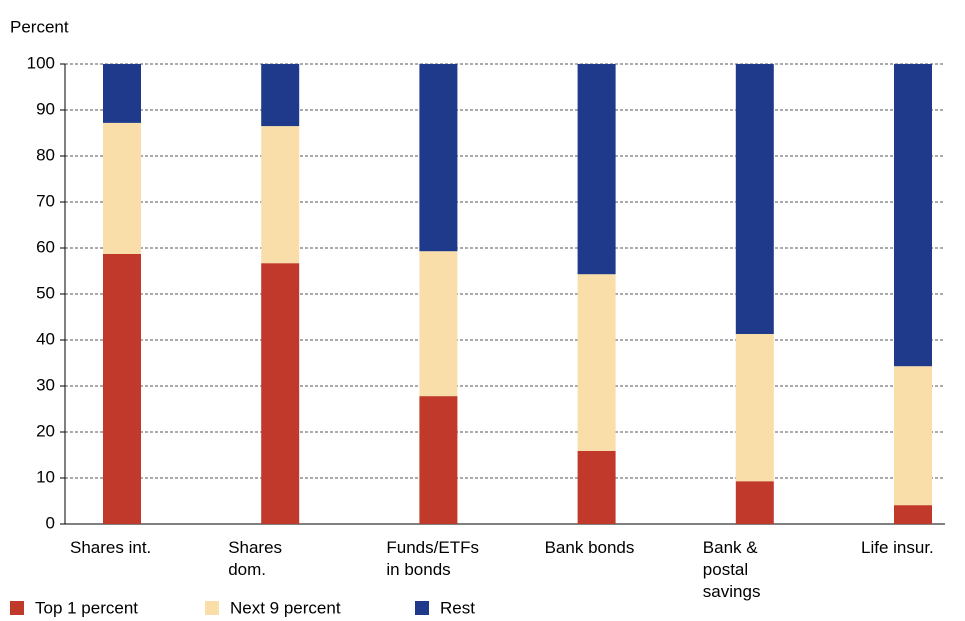 The image size is (965, 621). I want to click on x-tick-label: Life insur., so click(897, 547).